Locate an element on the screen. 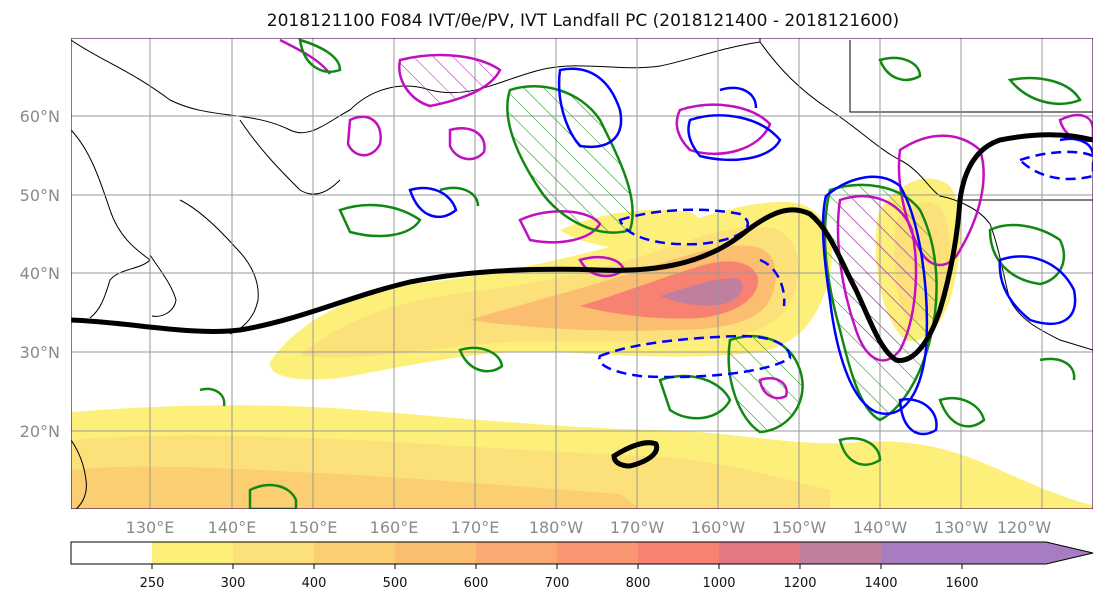 The height and width of the screenshot is (603, 1105). colorbar-tick-1200: 1200 is located at coordinates (799, 583).